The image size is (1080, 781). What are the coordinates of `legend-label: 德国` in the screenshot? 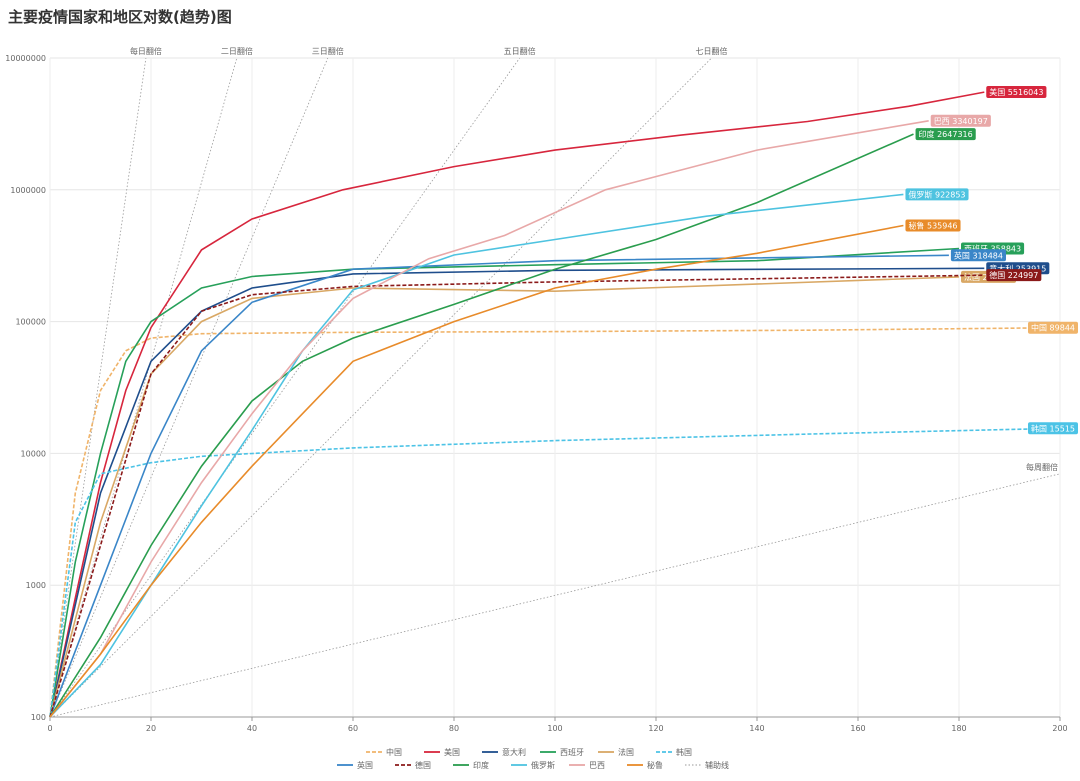 It's located at (423, 765).